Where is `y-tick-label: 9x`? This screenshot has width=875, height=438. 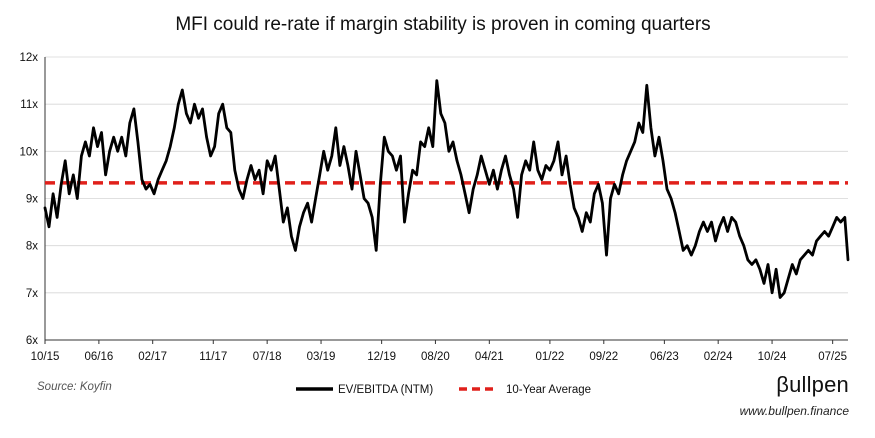
y-tick-label: 9x is located at coordinates (32, 200).